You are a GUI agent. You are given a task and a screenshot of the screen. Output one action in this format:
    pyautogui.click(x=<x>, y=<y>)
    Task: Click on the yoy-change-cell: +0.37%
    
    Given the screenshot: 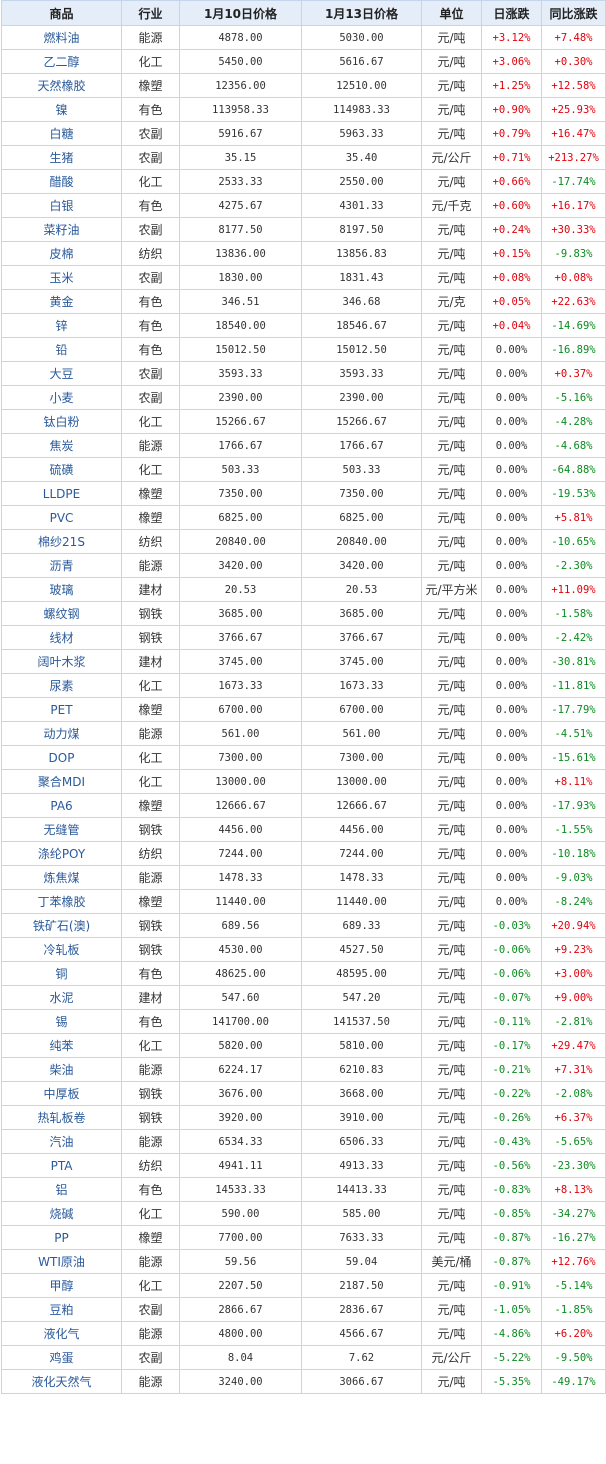 What is the action you would take?
    pyautogui.click(x=573, y=373)
    